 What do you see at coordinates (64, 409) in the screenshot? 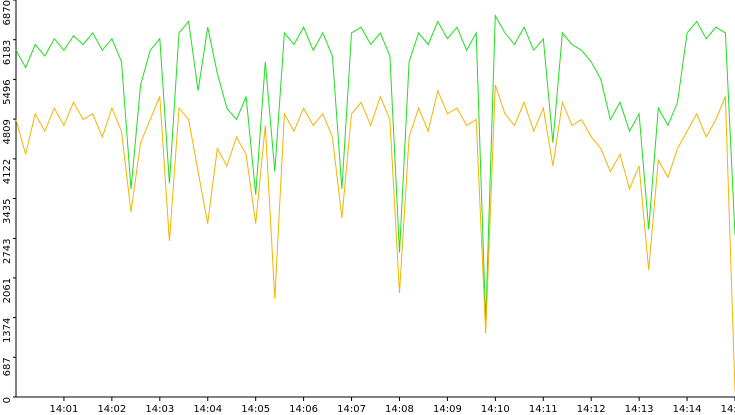
I see `x-tick-label: 14:01` at bounding box center [64, 409].